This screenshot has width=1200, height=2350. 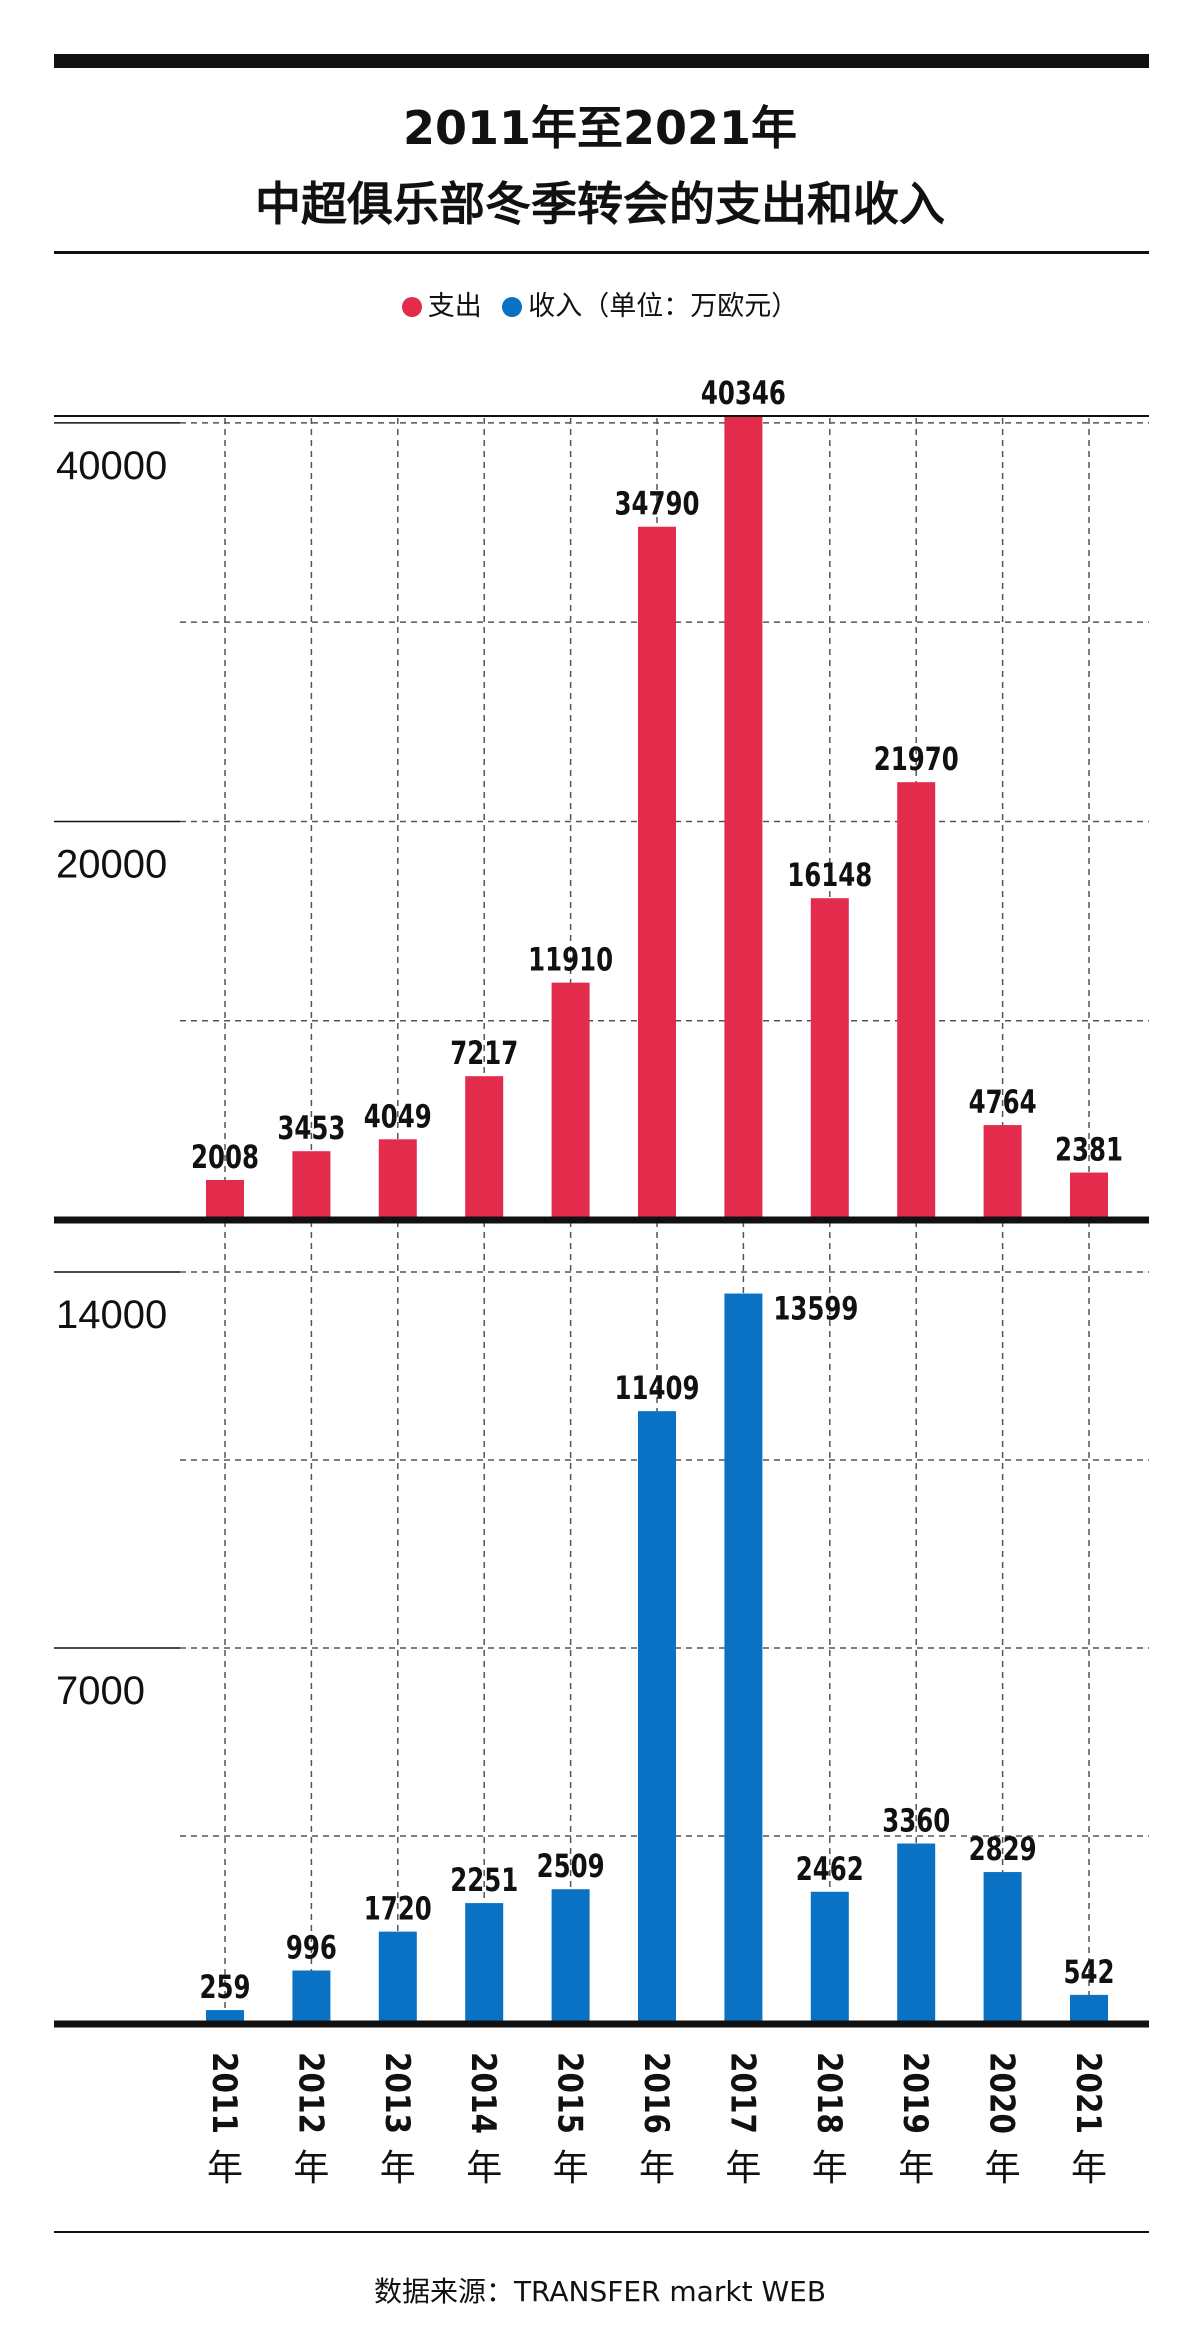 I want to click on data-label-expense: 2381, so click(x=1089, y=1150).